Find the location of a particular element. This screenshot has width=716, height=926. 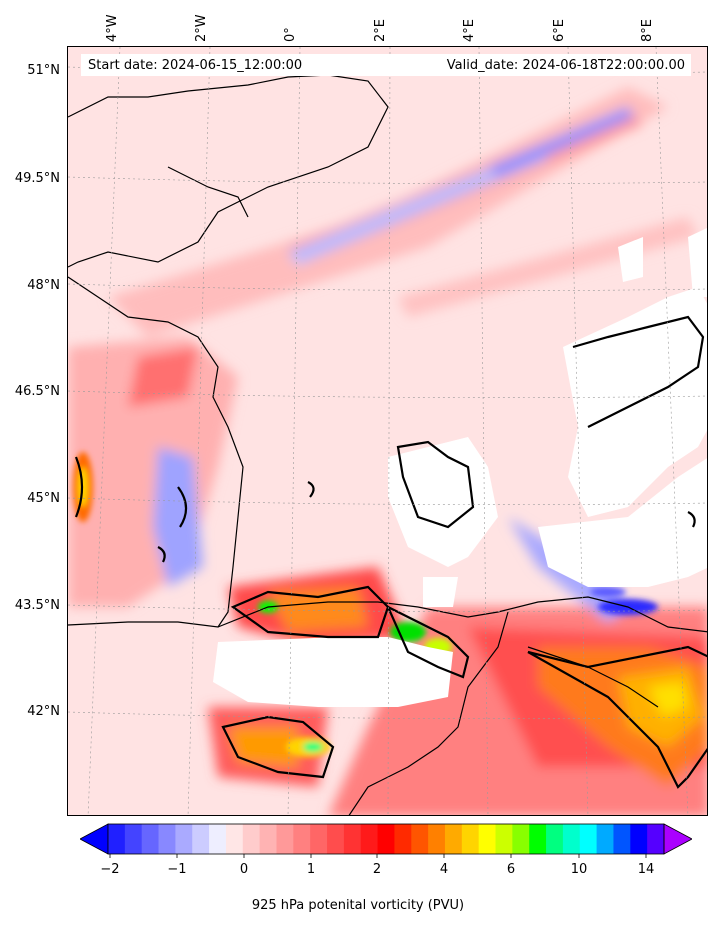

lat-label: 46.5°N is located at coordinates (37, 391).